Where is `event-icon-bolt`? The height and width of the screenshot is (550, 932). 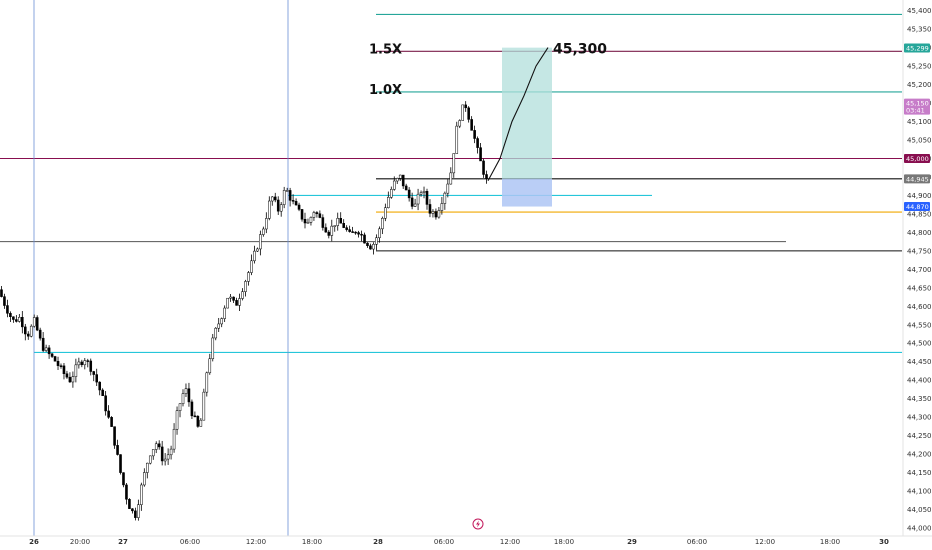
event-icon-bolt is located at coordinates (478, 524).